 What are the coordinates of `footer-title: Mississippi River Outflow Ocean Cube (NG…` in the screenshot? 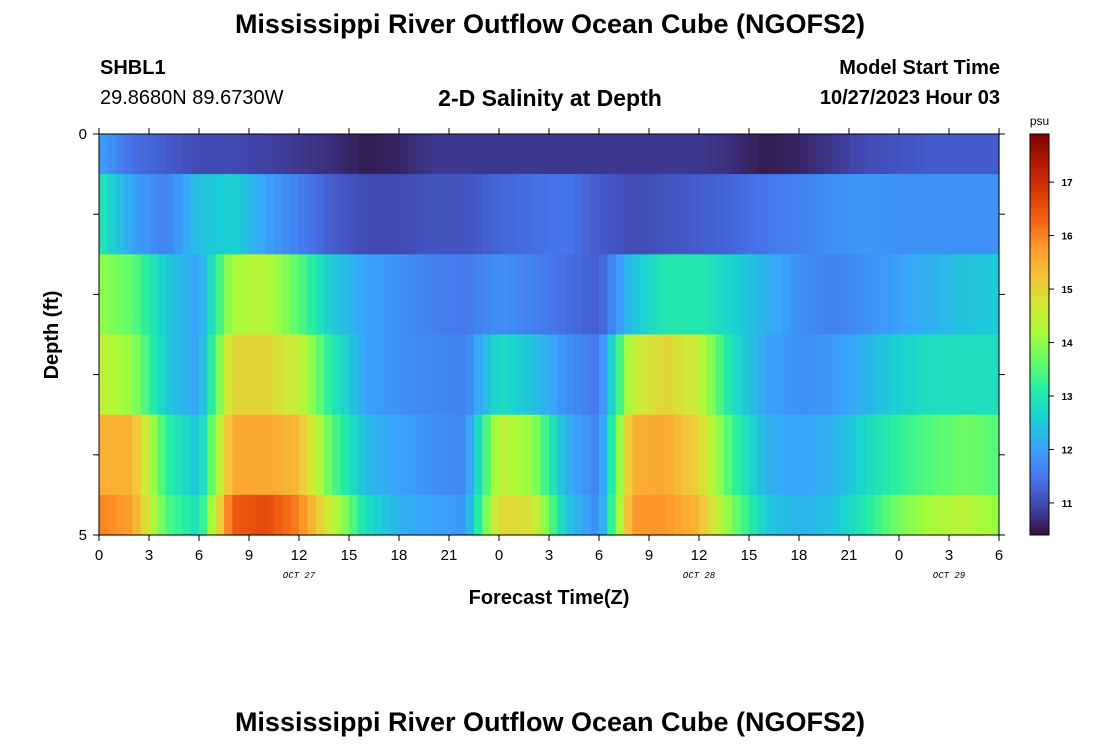 It's located at (550, 722).